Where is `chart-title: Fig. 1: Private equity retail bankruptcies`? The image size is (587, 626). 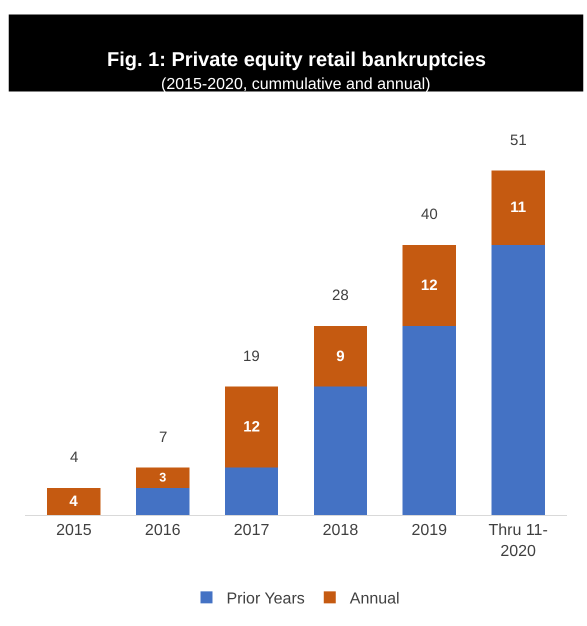
chart-title: Fig. 1: Private equity retail bankruptcies is located at coordinates (296, 60).